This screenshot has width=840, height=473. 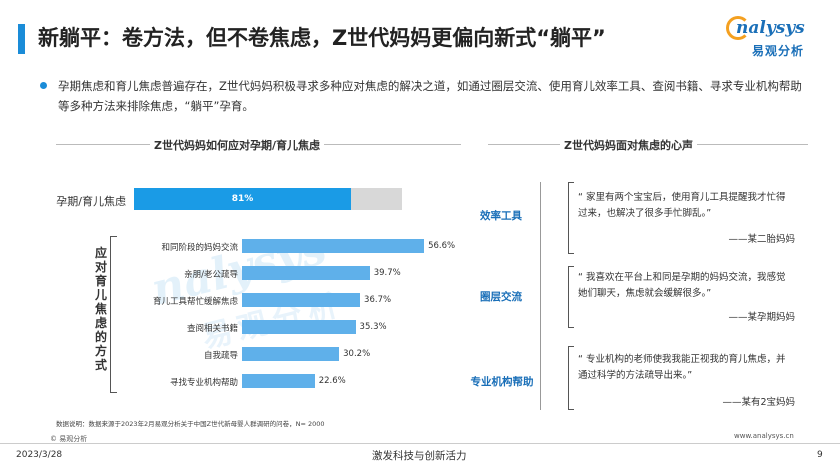 What do you see at coordinates (100, 309) in the screenshot?
I see `methods-axis-label: 应对育儿焦虑的方式` at bounding box center [100, 309].